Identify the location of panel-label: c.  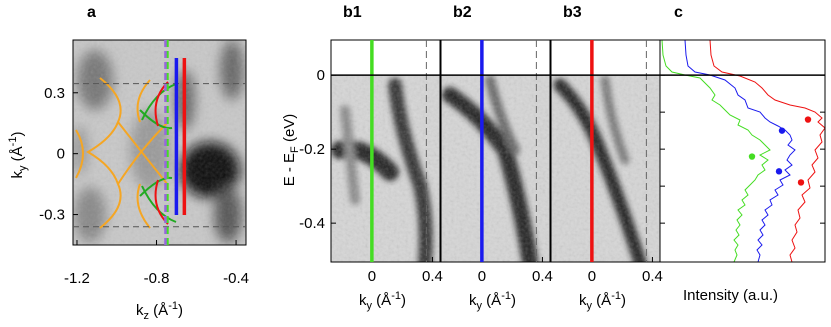
(678, 12).